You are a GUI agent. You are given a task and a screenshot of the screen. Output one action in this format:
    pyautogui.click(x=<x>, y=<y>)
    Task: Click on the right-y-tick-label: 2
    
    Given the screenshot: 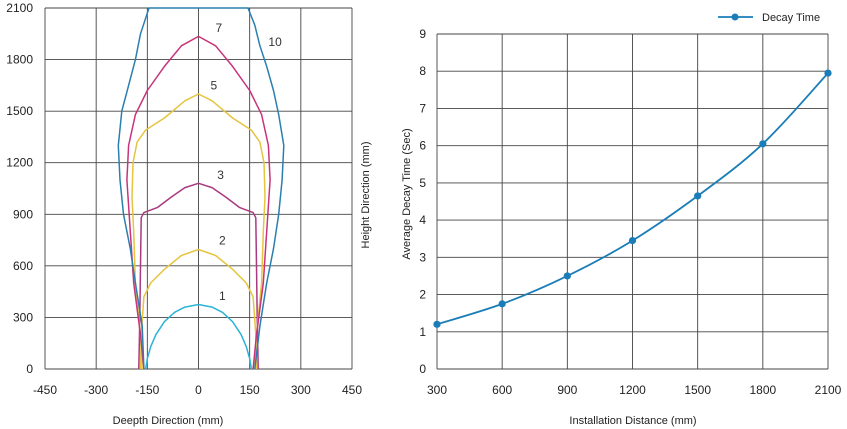 What is the action you would take?
    pyautogui.click(x=422, y=295)
    